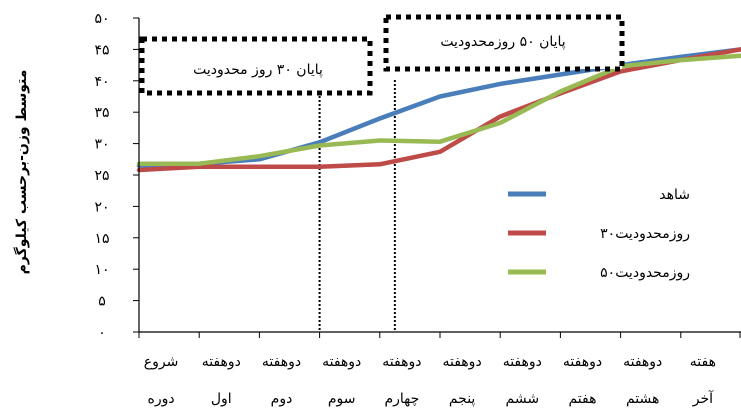 The image size is (741, 419). I want to click on legend-label: ۳۰روزمحدودیت, so click(645, 234).